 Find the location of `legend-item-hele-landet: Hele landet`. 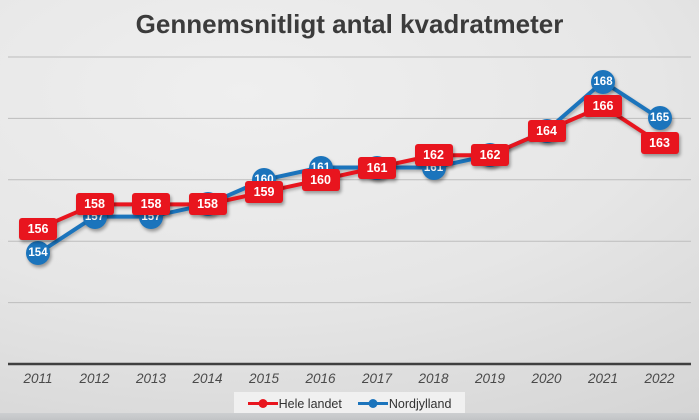

legend-item-hele-landet: Hele landet is located at coordinates (294, 403).